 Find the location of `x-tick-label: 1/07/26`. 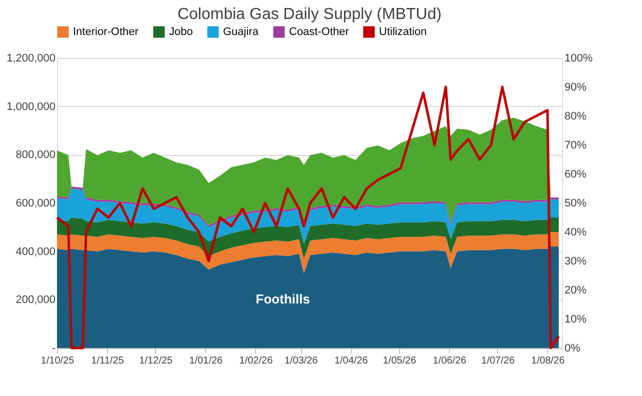

x-tick-label: 1/07/26 is located at coordinates (498, 361).